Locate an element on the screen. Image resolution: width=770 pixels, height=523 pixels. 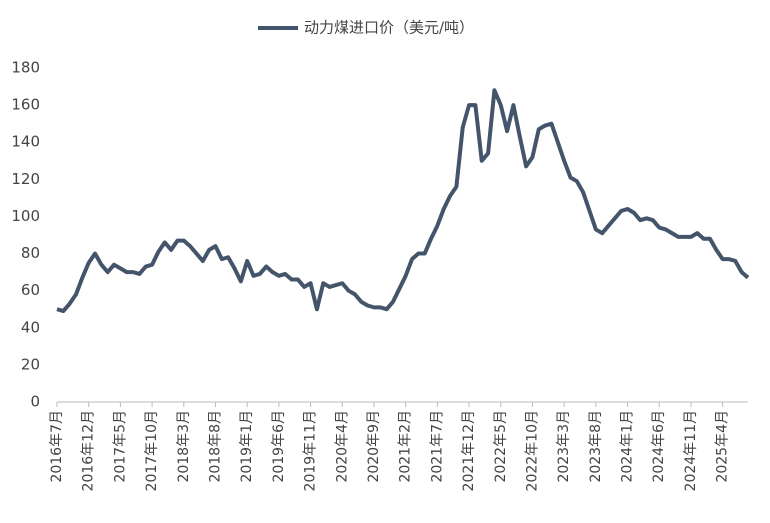
x-tick-label: 2021年7月 is located at coordinates (437, 446).